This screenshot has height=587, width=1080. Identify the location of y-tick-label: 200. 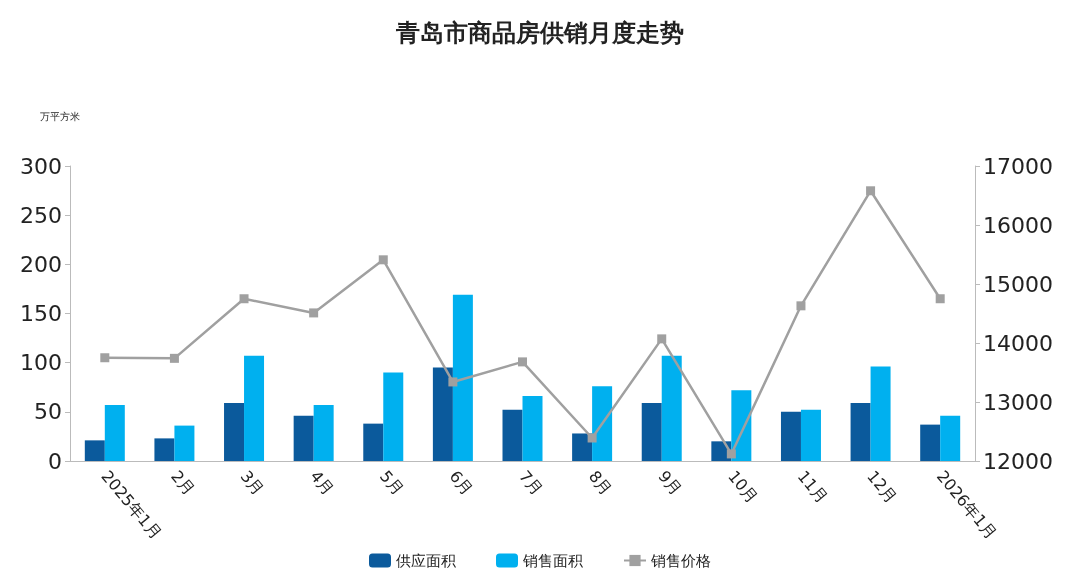
(41, 264).